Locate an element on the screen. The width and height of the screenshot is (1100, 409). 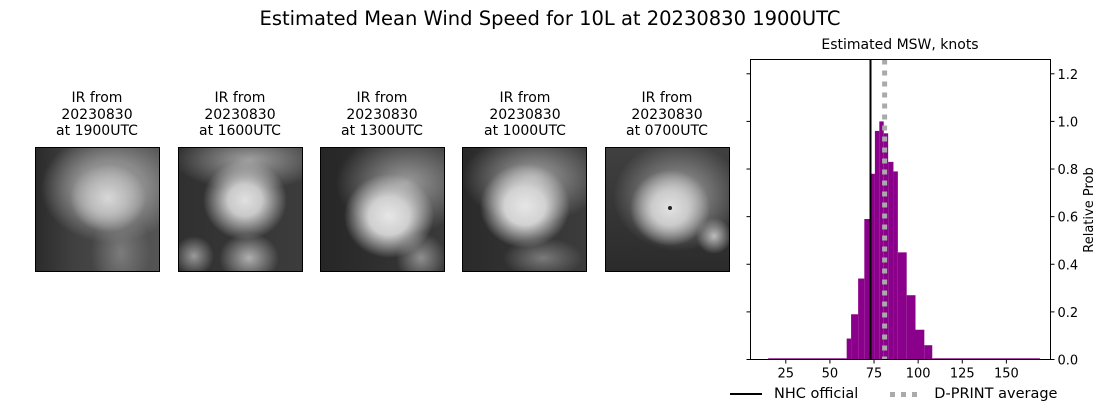
y-tick-label: 0.0 is located at coordinates (1068, 361).